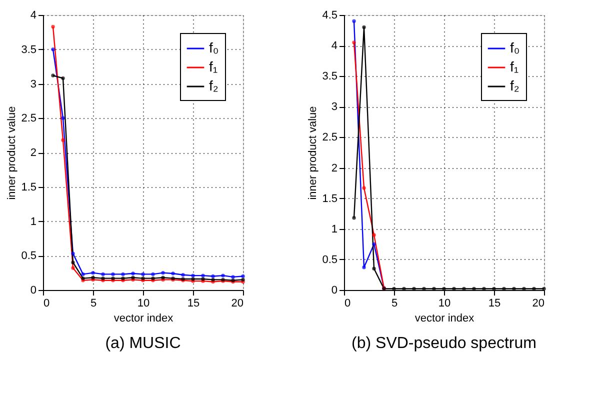 The height and width of the screenshot is (409, 599). What do you see at coordinates (330, 16) in the screenshot?
I see `y-tick-label: 4.5` at bounding box center [330, 16].